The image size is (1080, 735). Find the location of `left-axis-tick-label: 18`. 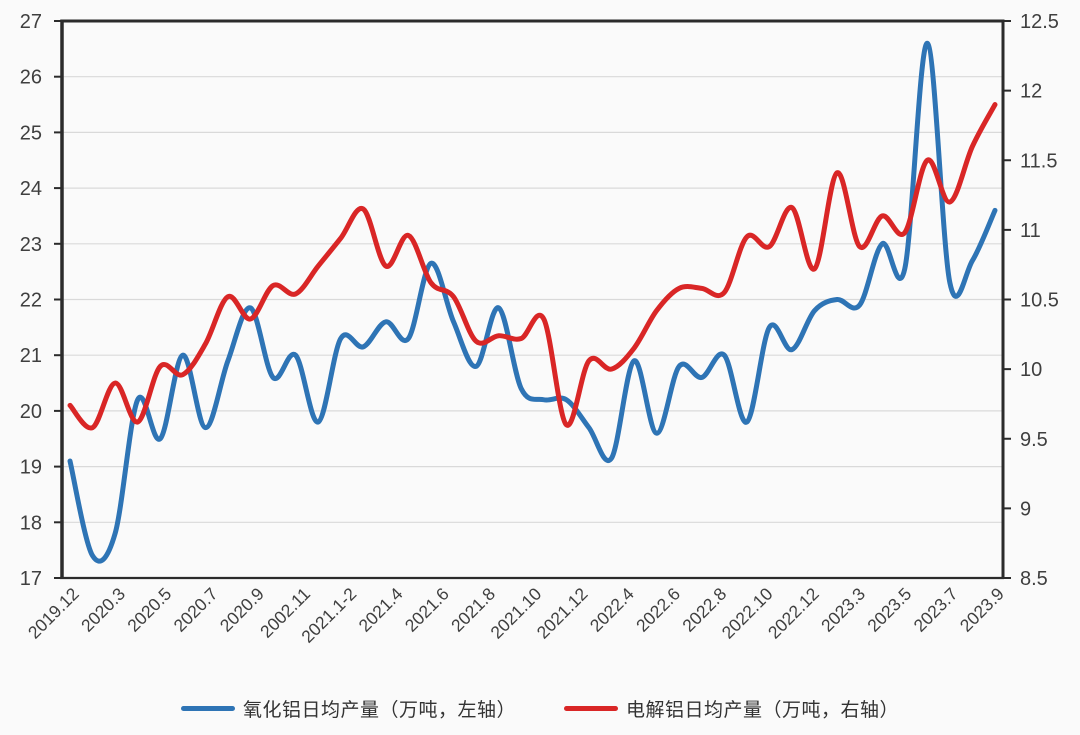

left-axis-tick-label: 18 is located at coordinates (31, 523).